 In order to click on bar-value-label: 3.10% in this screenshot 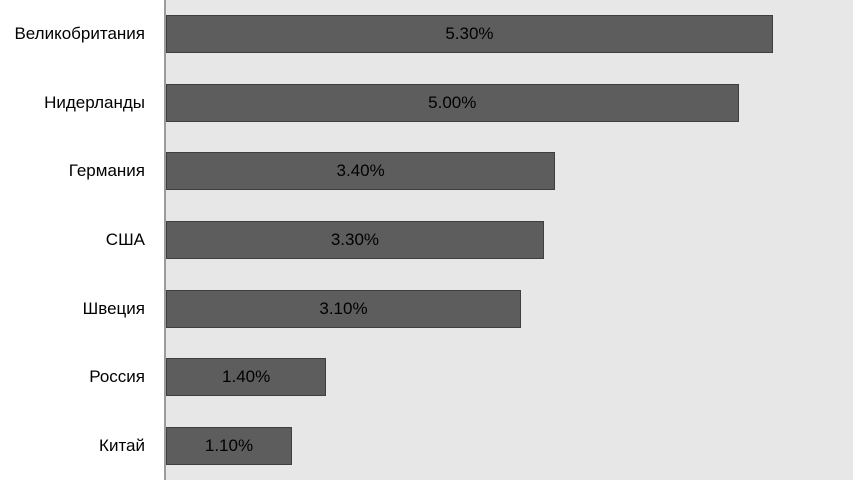, I will do `click(343, 308)`.